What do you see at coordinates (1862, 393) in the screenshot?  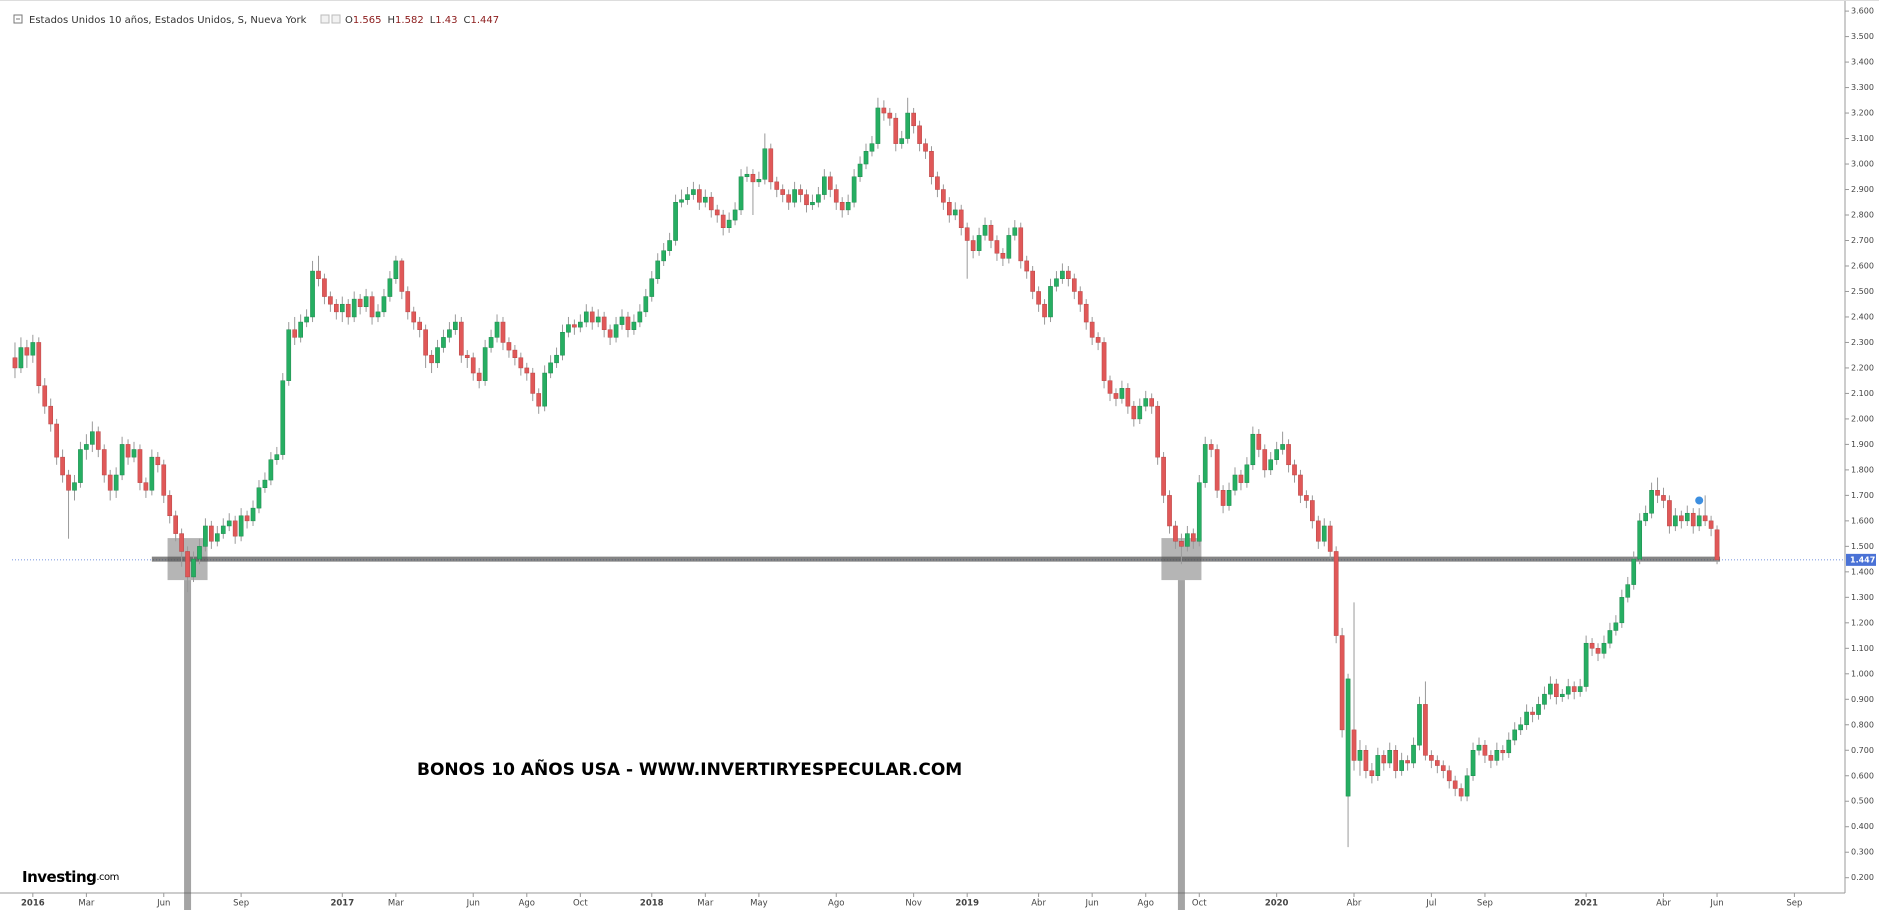 I see `y-tick-label: 2.100` at bounding box center [1862, 393].